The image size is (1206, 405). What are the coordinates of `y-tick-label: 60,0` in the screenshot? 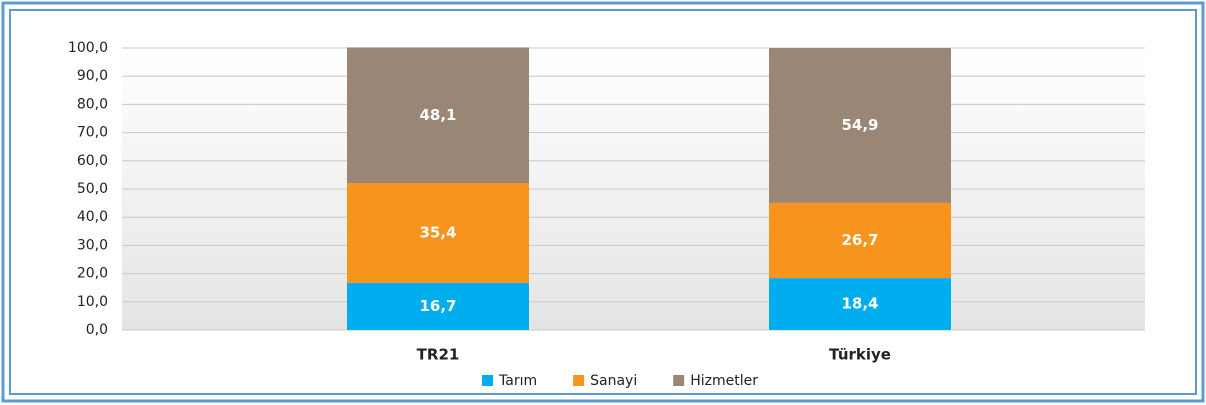 It's located at (92, 161).